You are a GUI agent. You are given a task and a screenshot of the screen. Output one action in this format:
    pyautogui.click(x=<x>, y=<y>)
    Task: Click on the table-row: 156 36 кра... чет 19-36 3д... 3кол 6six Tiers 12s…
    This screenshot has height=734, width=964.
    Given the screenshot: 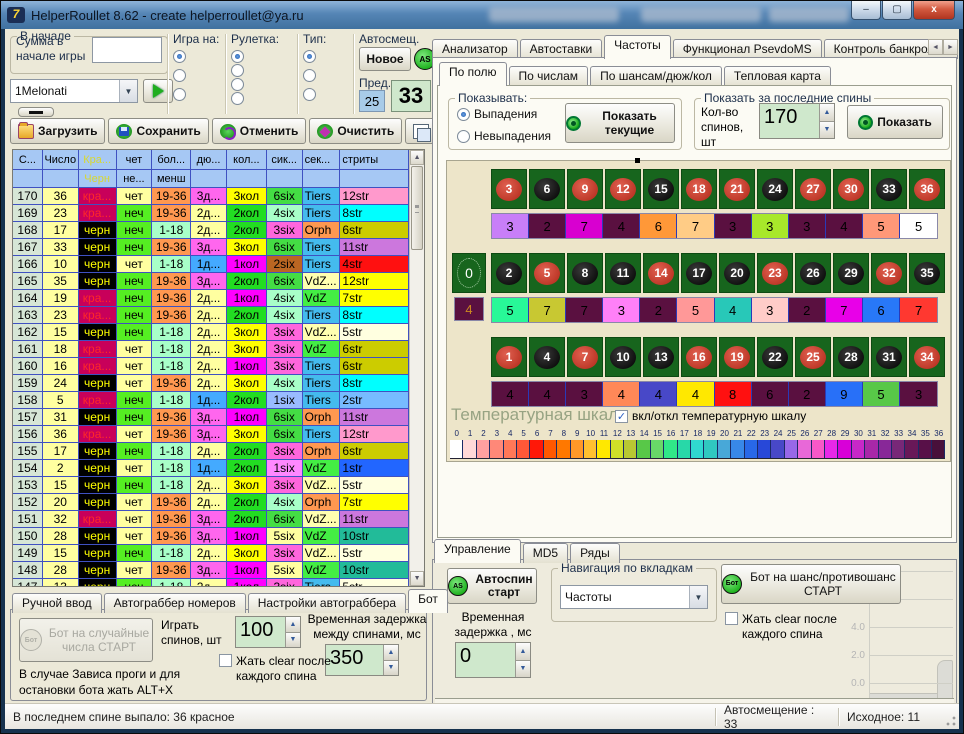 What is the action you would take?
    pyautogui.click(x=211, y=434)
    